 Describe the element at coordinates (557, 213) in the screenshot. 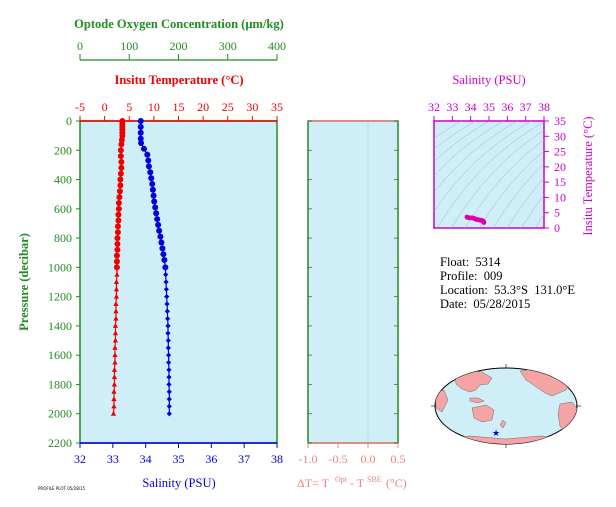

I see `ts-y-tick-label: 5` at that location.